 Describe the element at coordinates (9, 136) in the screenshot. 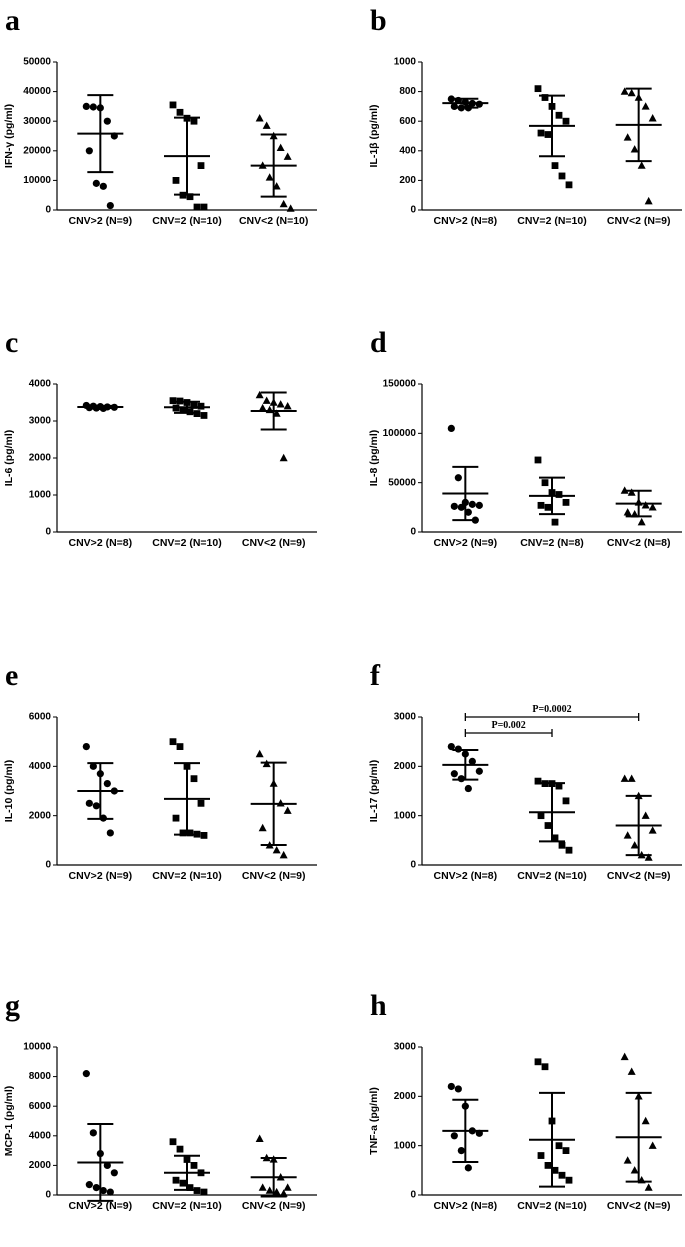

I see `y-axis-label: IFN-γ (pg/ml)` at that location.